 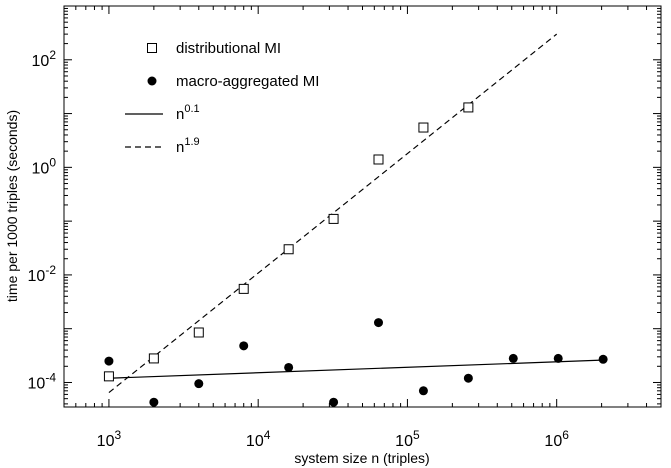 What do you see at coordinates (109, 439) in the screenshot?
I see `x-tick-label: 10³` at bounding box center [109, 439].